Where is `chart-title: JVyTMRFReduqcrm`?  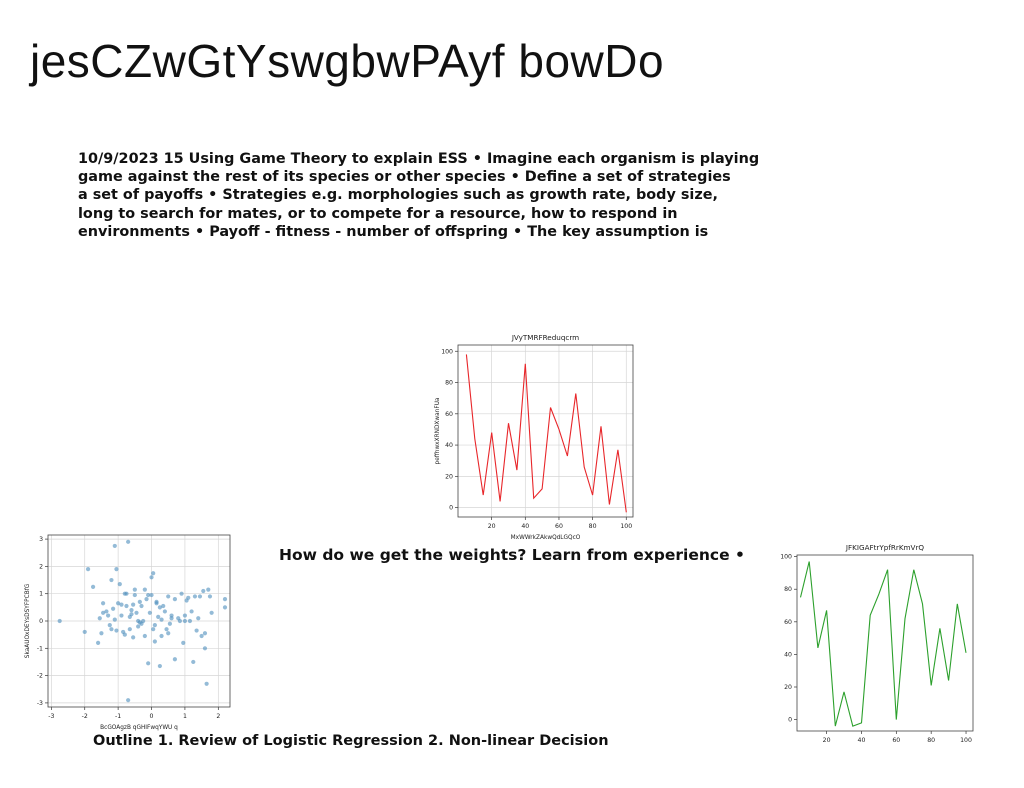
chart-title: JVyTMRFReduqcrm is located at coordinates (545, 337).